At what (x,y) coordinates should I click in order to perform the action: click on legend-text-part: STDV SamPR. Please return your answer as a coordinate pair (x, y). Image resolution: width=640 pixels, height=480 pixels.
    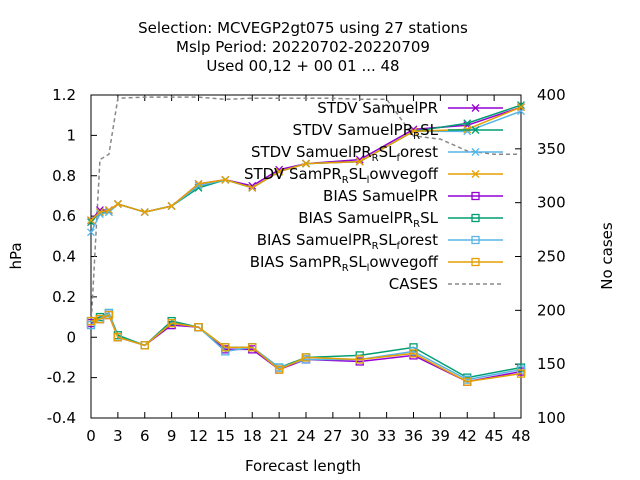
    Looking at the image, I should click on (293, 174).